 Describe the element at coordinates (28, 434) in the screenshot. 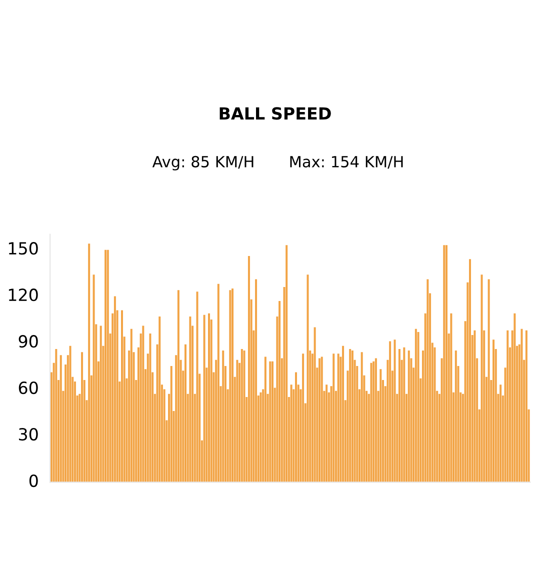

I see `y-tick-label: 30` at that location.